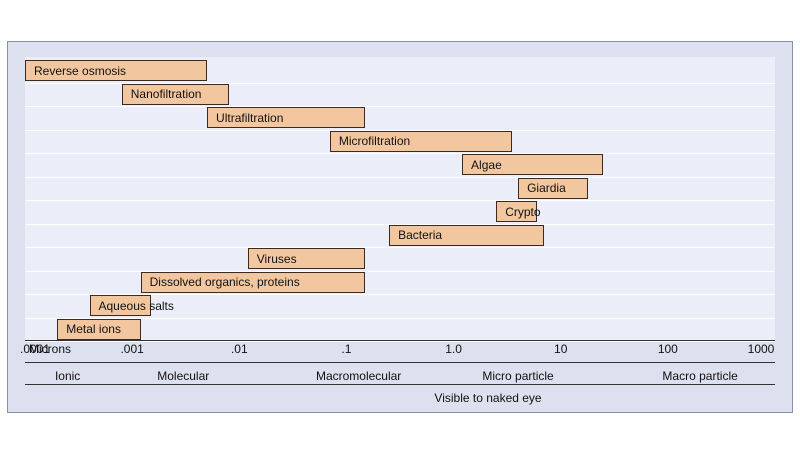 This screenshot has width=800, height=450. I want to click on range-bar: Dissolved organics, proteins, so click(253, 282).